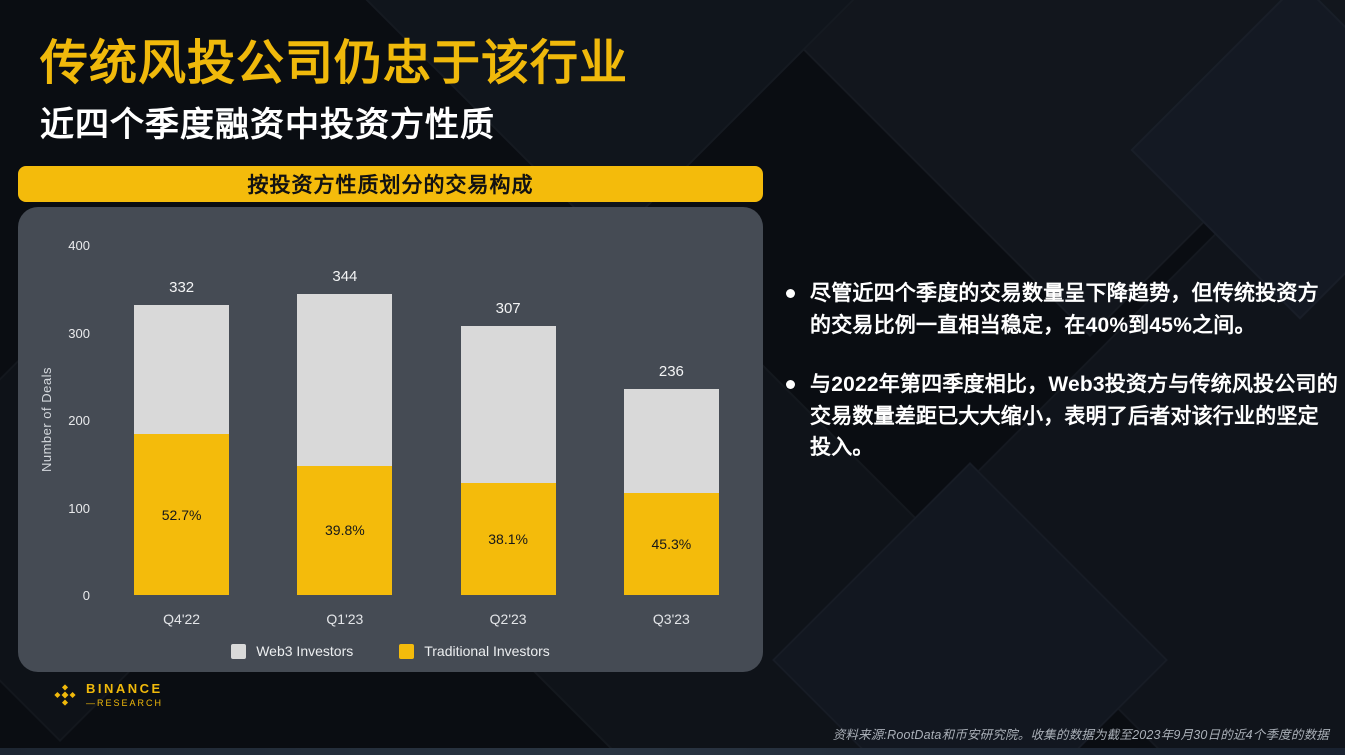 This screenshot has width=1345, height=755. I want to click on bar-column-q422: 332 52.7% Q4'22, so click(182, 436).